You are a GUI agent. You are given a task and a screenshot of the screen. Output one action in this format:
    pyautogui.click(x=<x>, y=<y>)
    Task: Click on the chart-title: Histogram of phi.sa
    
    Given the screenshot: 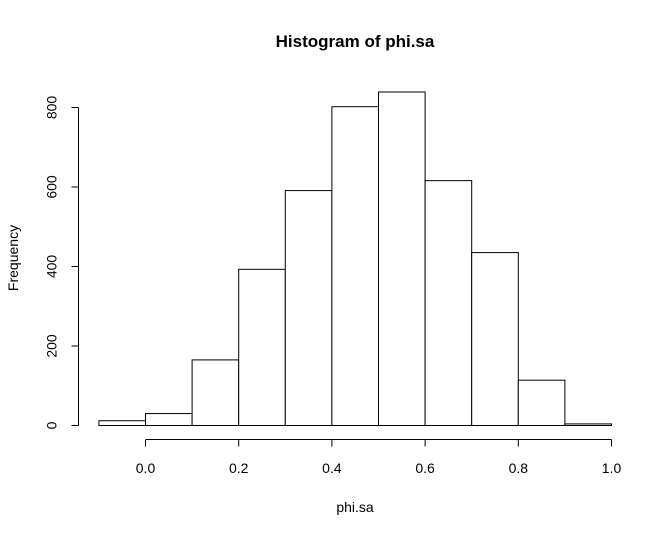 What is the action you would take?
    pyautogui.click(x=355, y=41)
    